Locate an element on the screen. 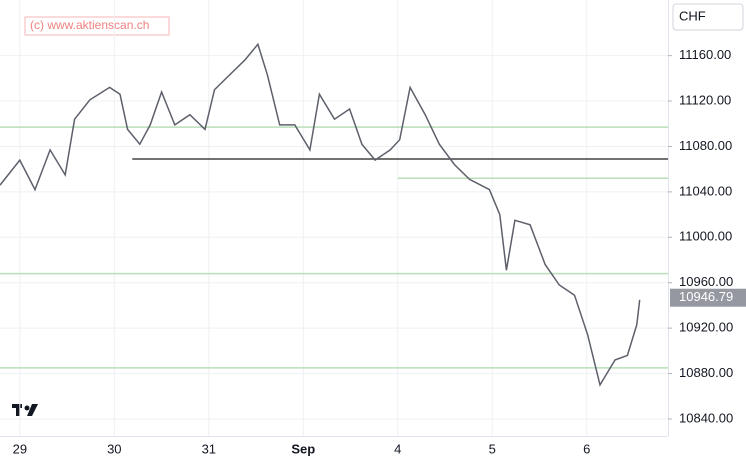  x-tick-label: 30 is located at coordinates (114, 448).